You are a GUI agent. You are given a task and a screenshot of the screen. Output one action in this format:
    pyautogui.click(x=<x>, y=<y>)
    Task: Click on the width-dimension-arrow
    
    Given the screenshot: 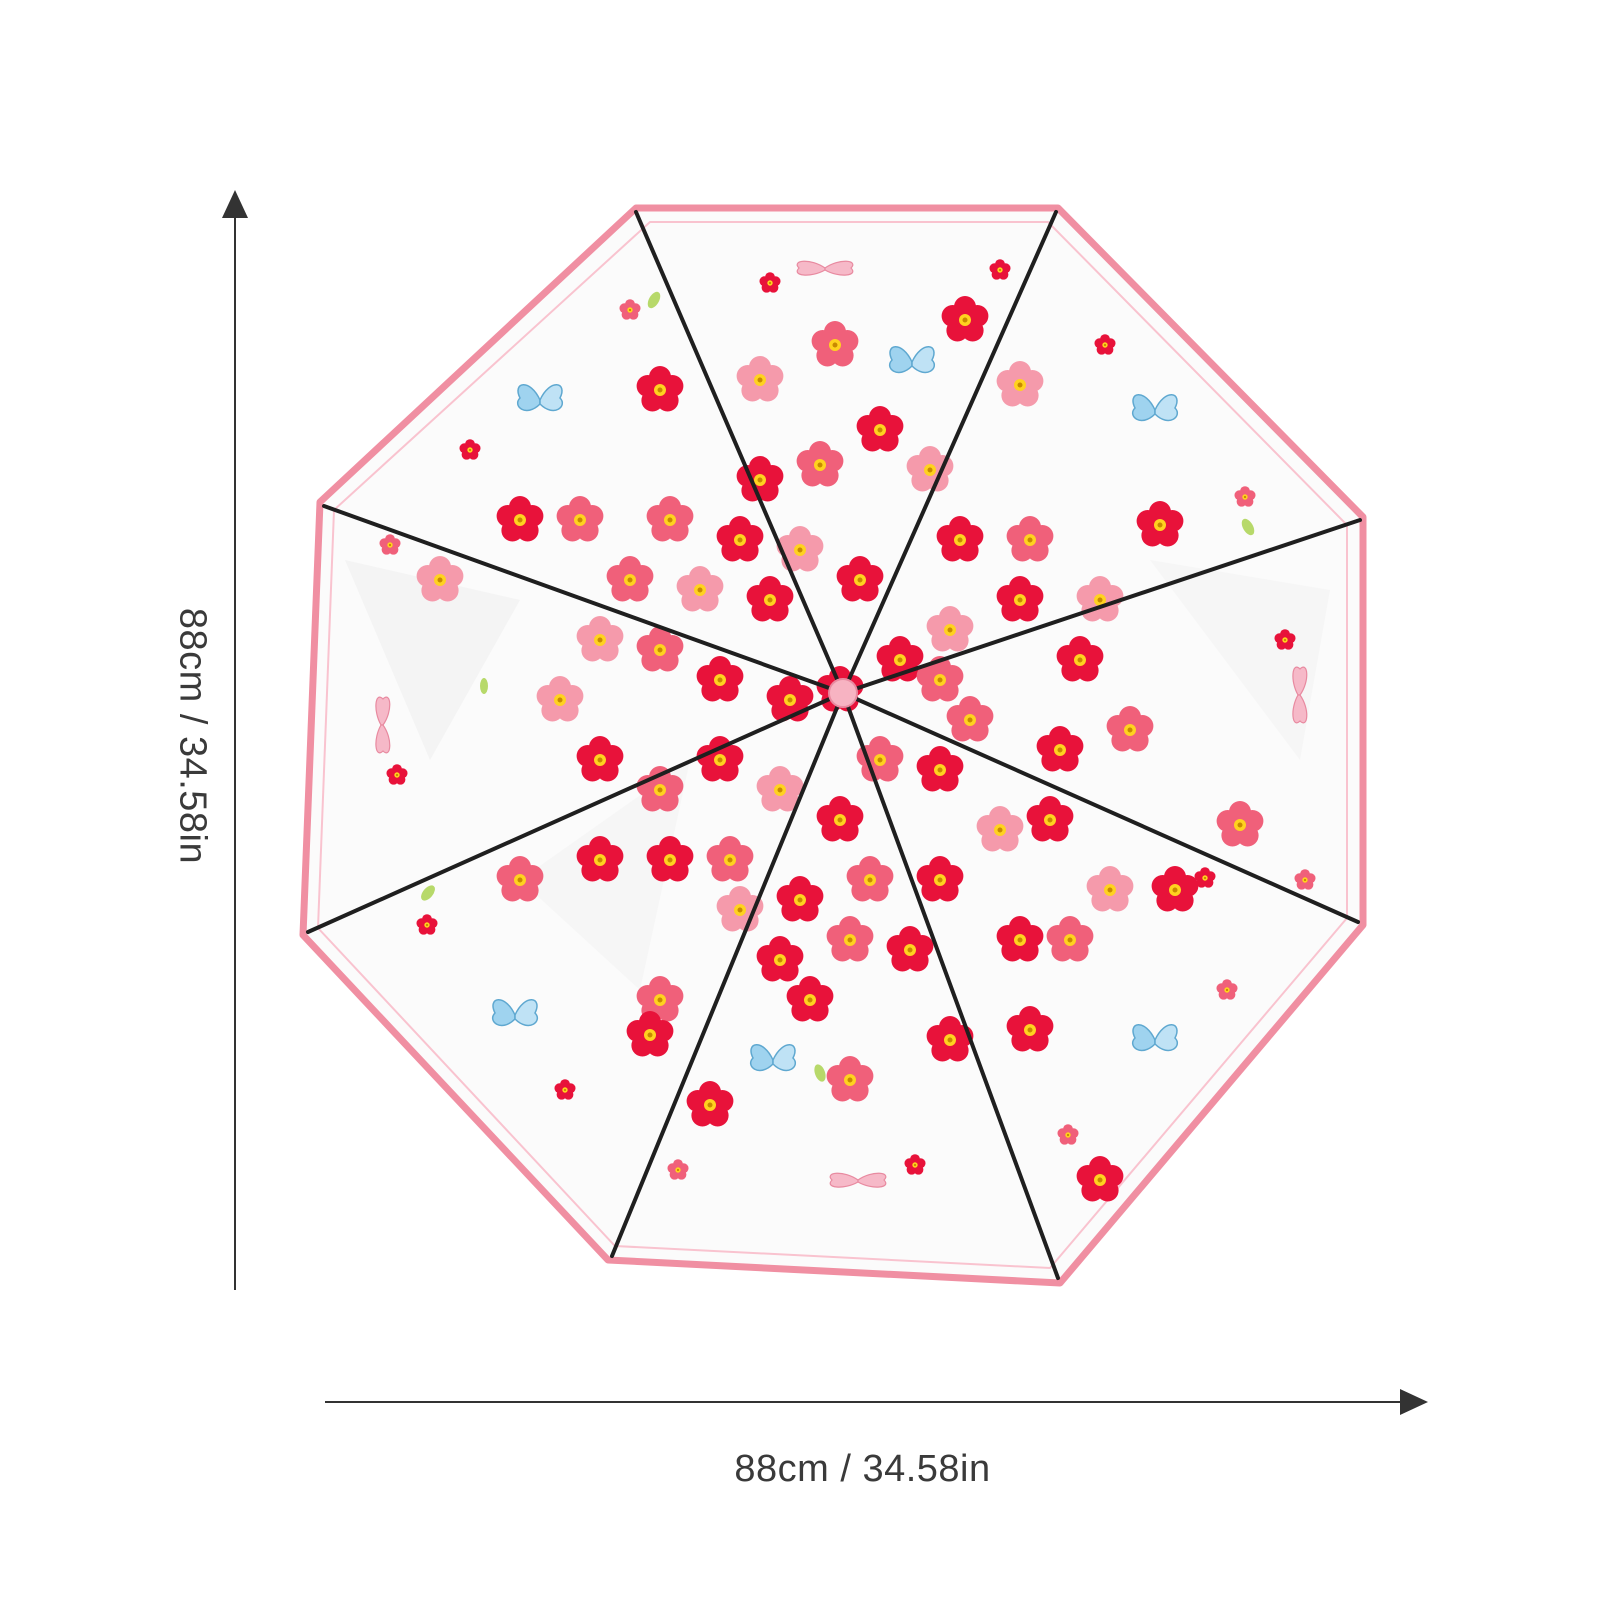 What is the action you would take?
    pyautogui.click(x=876, y=1402)
    